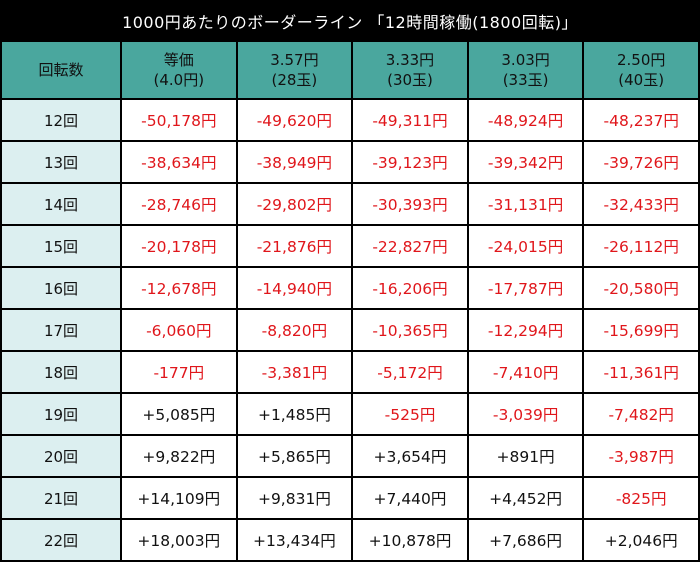 The image size is (700, 562). What do you see at coordinates (294, 498) in the screenshot?
I see `table-cell: +9,831円` at bounding box center [294, 498].